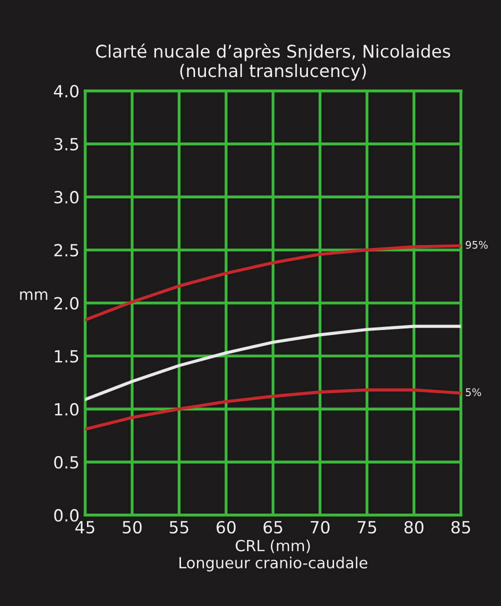  What do you see at coordinates (474, 392) in the screenshot?
I see `series-label: 5%` at bounding box center [474, 392].